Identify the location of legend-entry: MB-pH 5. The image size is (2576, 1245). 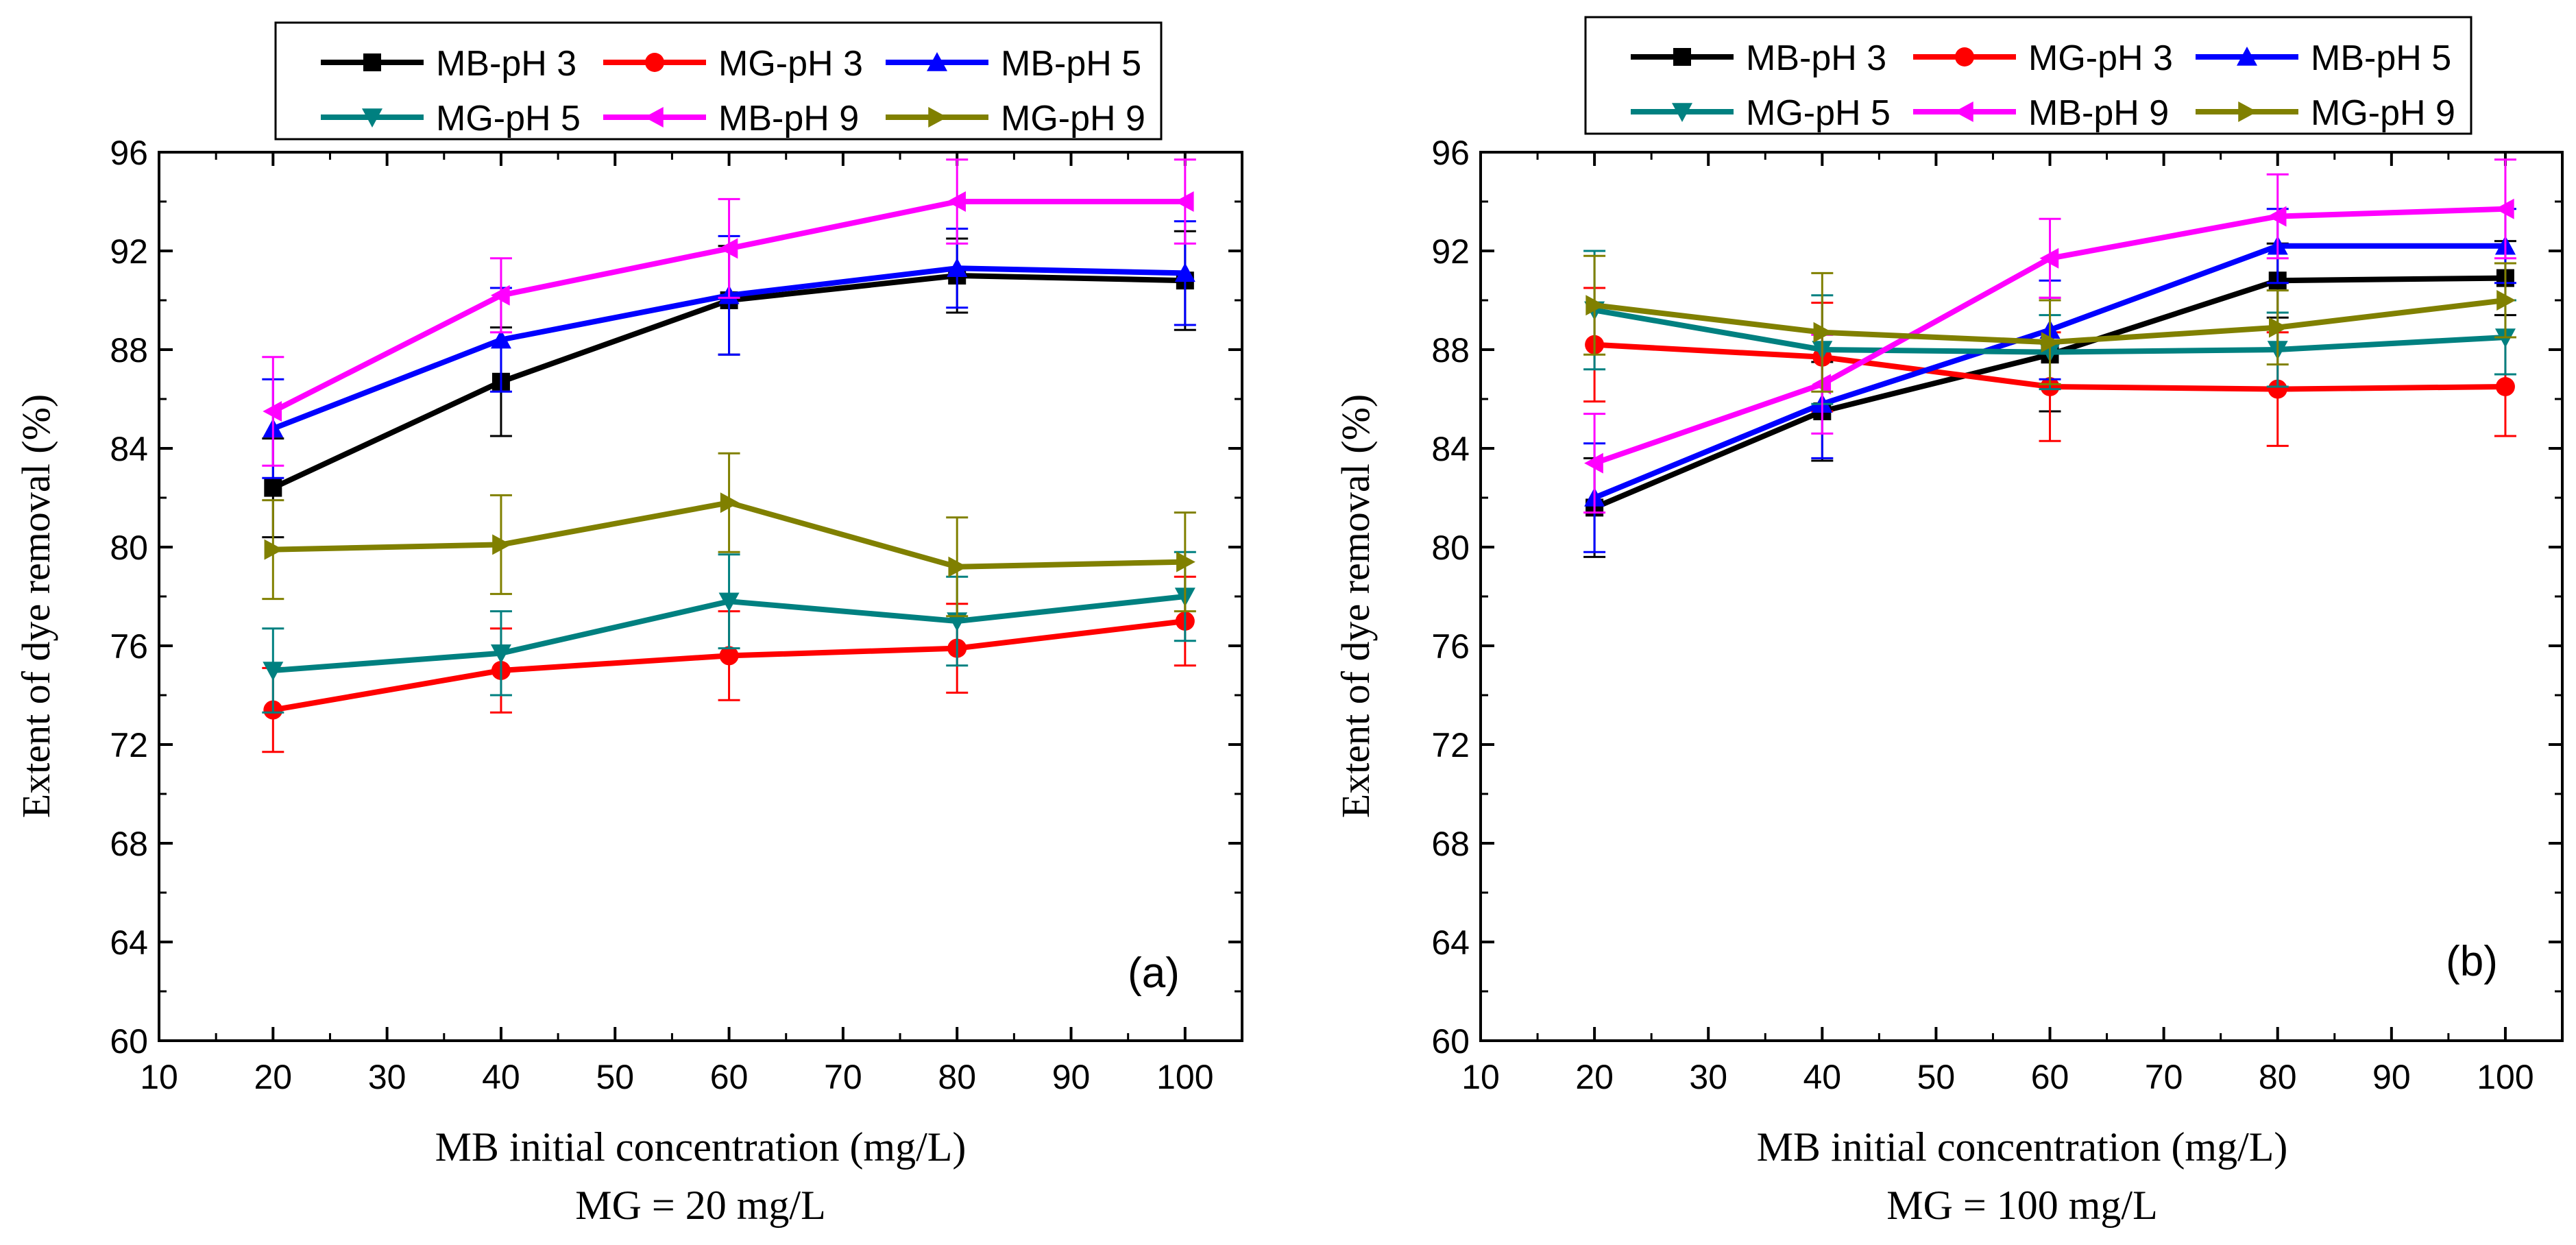
(2323, 58).